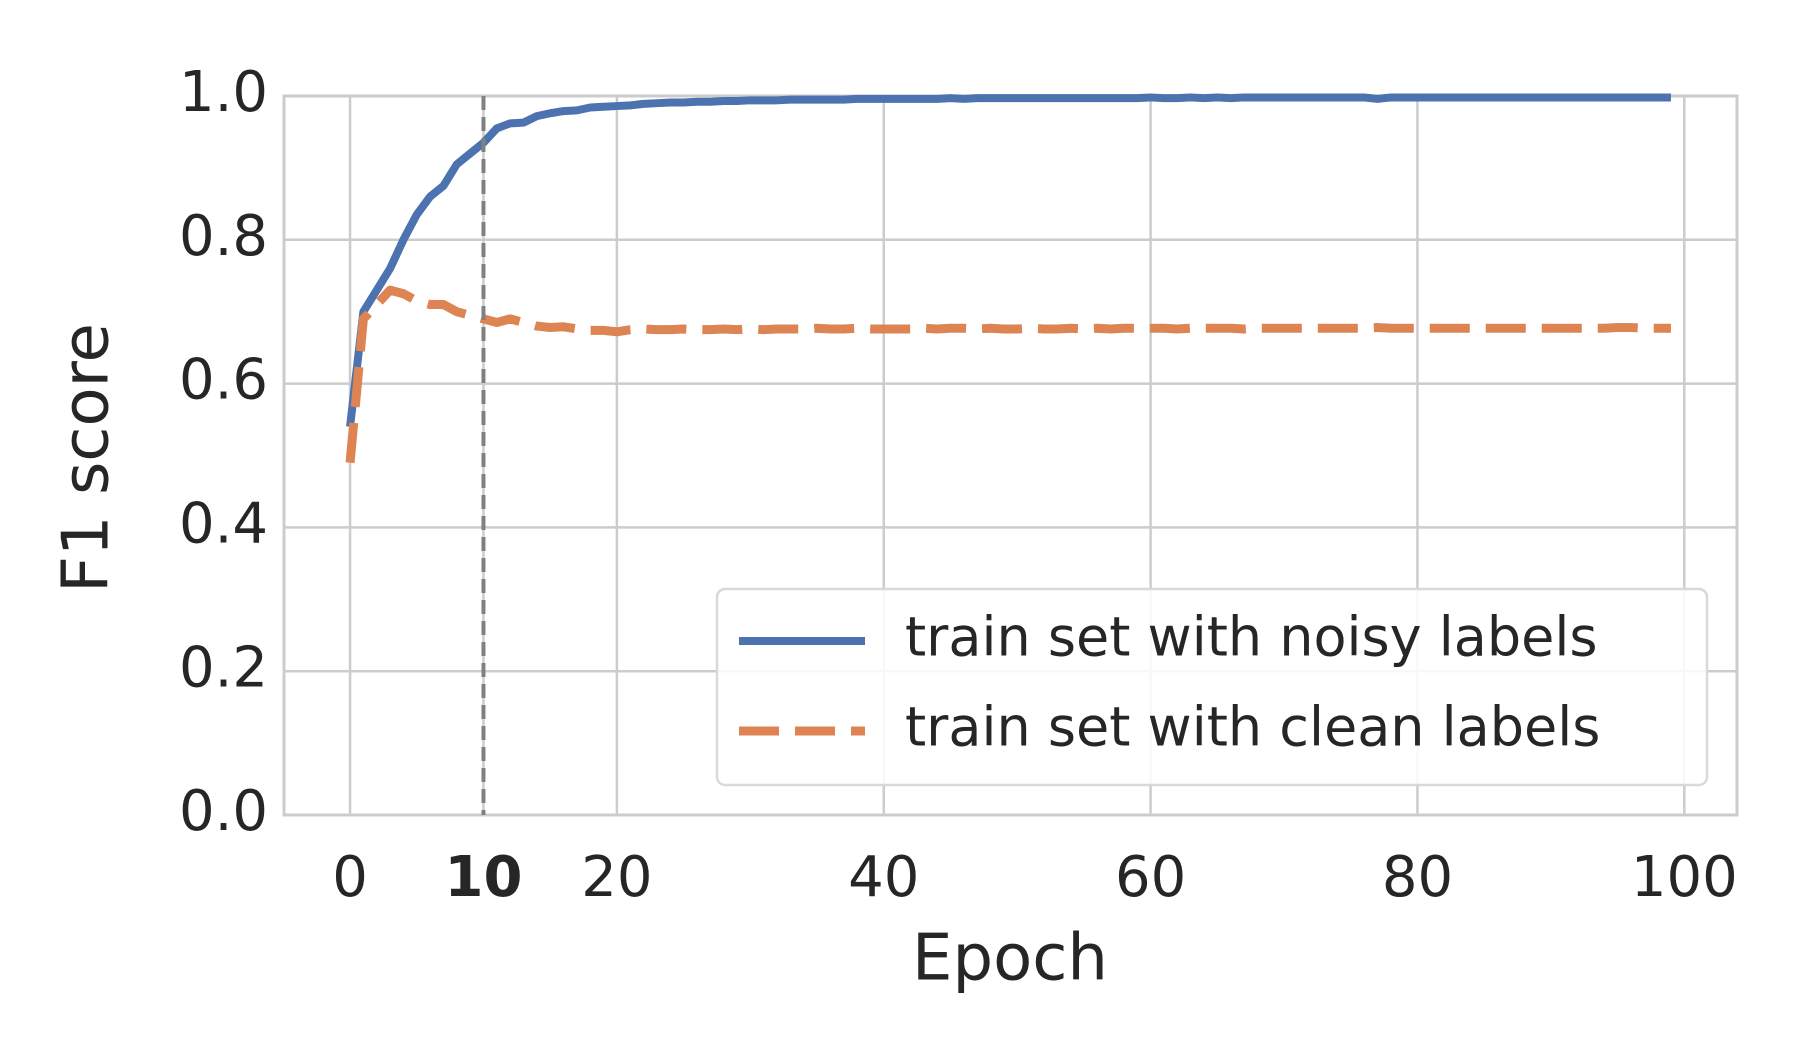 This screenshot has height=1050, width=1800. I want to click on x-tick-label: 40, so click(883, 877).